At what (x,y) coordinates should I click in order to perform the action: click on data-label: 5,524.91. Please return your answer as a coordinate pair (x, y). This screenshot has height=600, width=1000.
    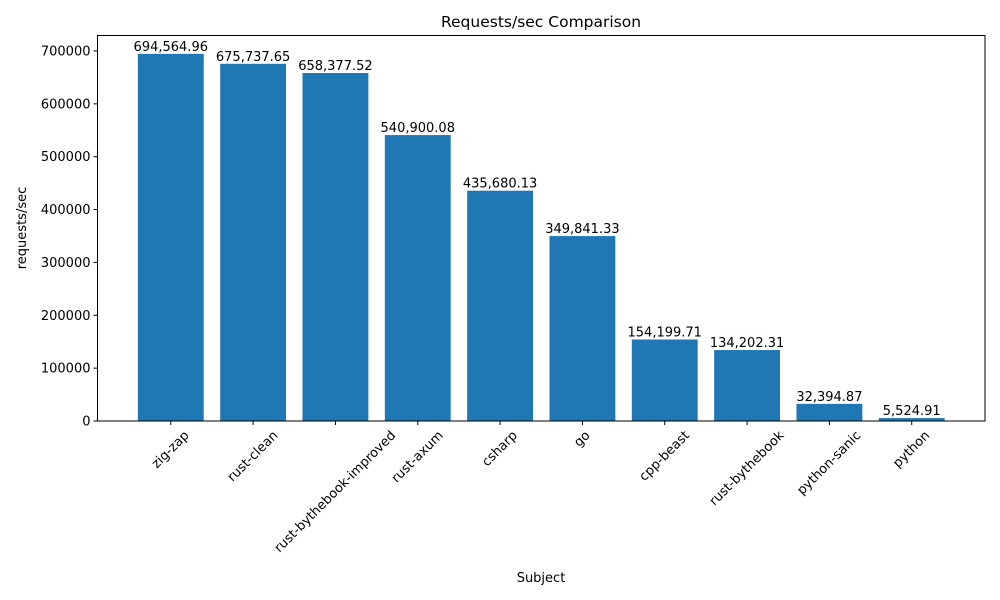
    Looking at the image, I should click on (912, 411).